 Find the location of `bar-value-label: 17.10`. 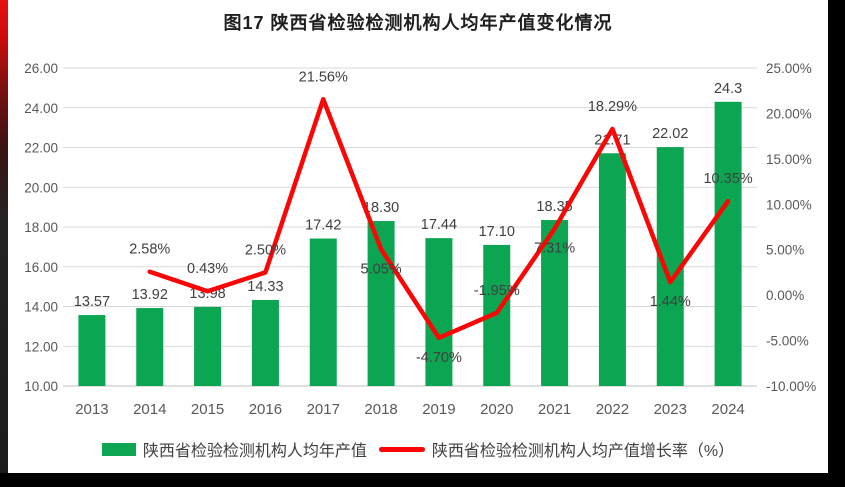

bar-value-label: 17.10 is located at coordinates (497, 232).